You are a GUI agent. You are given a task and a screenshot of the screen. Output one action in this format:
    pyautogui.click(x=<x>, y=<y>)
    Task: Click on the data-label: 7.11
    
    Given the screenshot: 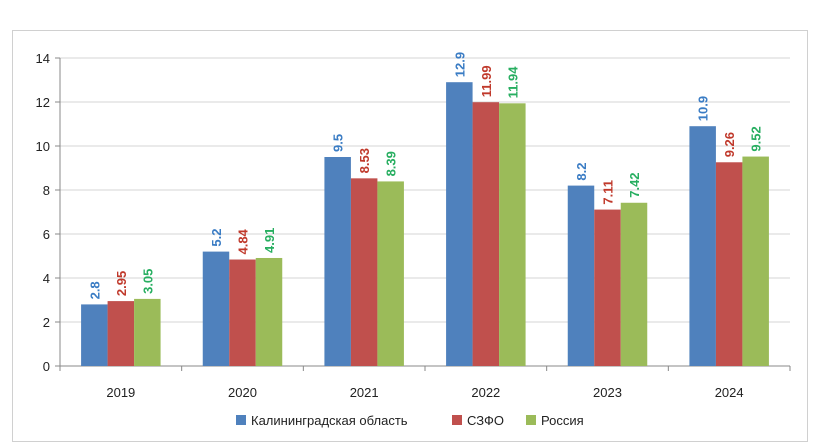 What is the action you would take?
    pyautogui.click(x=608, y=192)
    